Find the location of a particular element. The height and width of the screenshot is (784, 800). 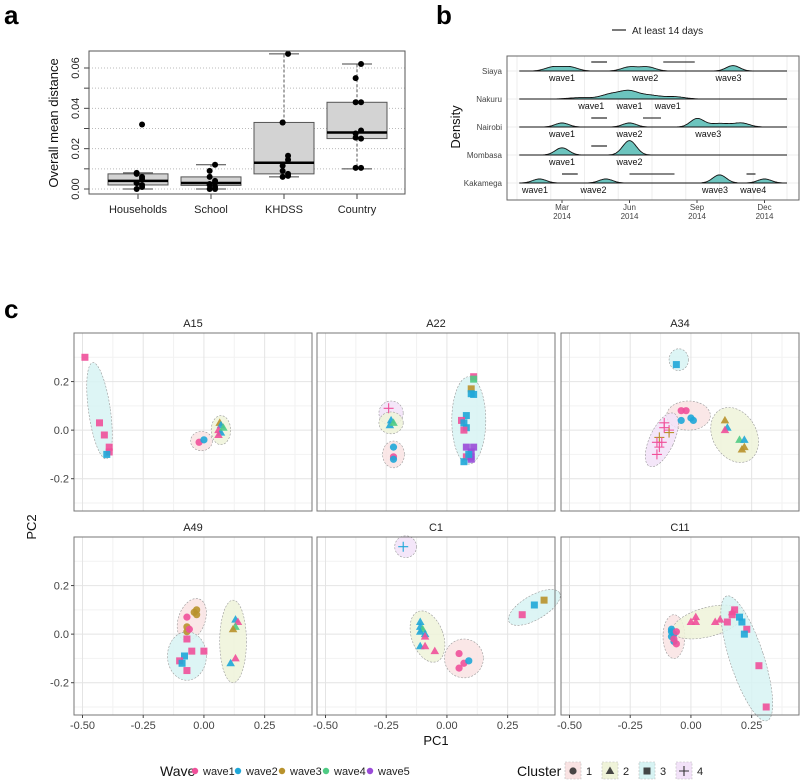

wave-label: wave4 is located at coordinates (752, 190).